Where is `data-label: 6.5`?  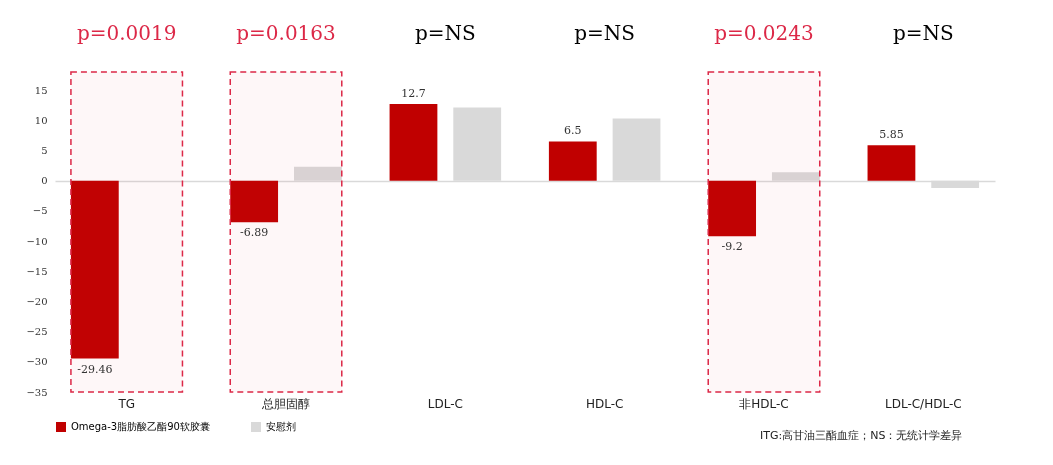
data-label: 6.5 is located at coordinates (573, 131).